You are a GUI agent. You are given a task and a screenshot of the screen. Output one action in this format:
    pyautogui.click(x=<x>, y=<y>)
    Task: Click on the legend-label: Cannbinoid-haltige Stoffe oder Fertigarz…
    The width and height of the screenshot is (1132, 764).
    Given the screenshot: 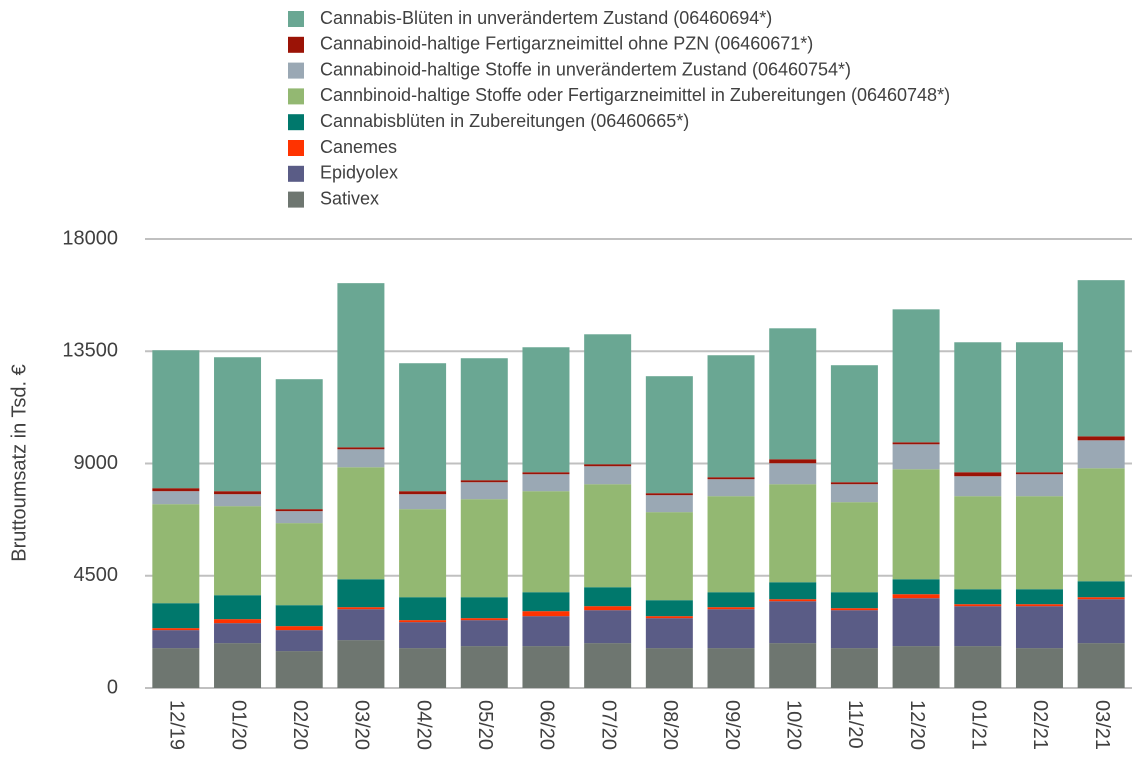 What is the action you would take?
    pyautogui.click(x=635, y=95)
    